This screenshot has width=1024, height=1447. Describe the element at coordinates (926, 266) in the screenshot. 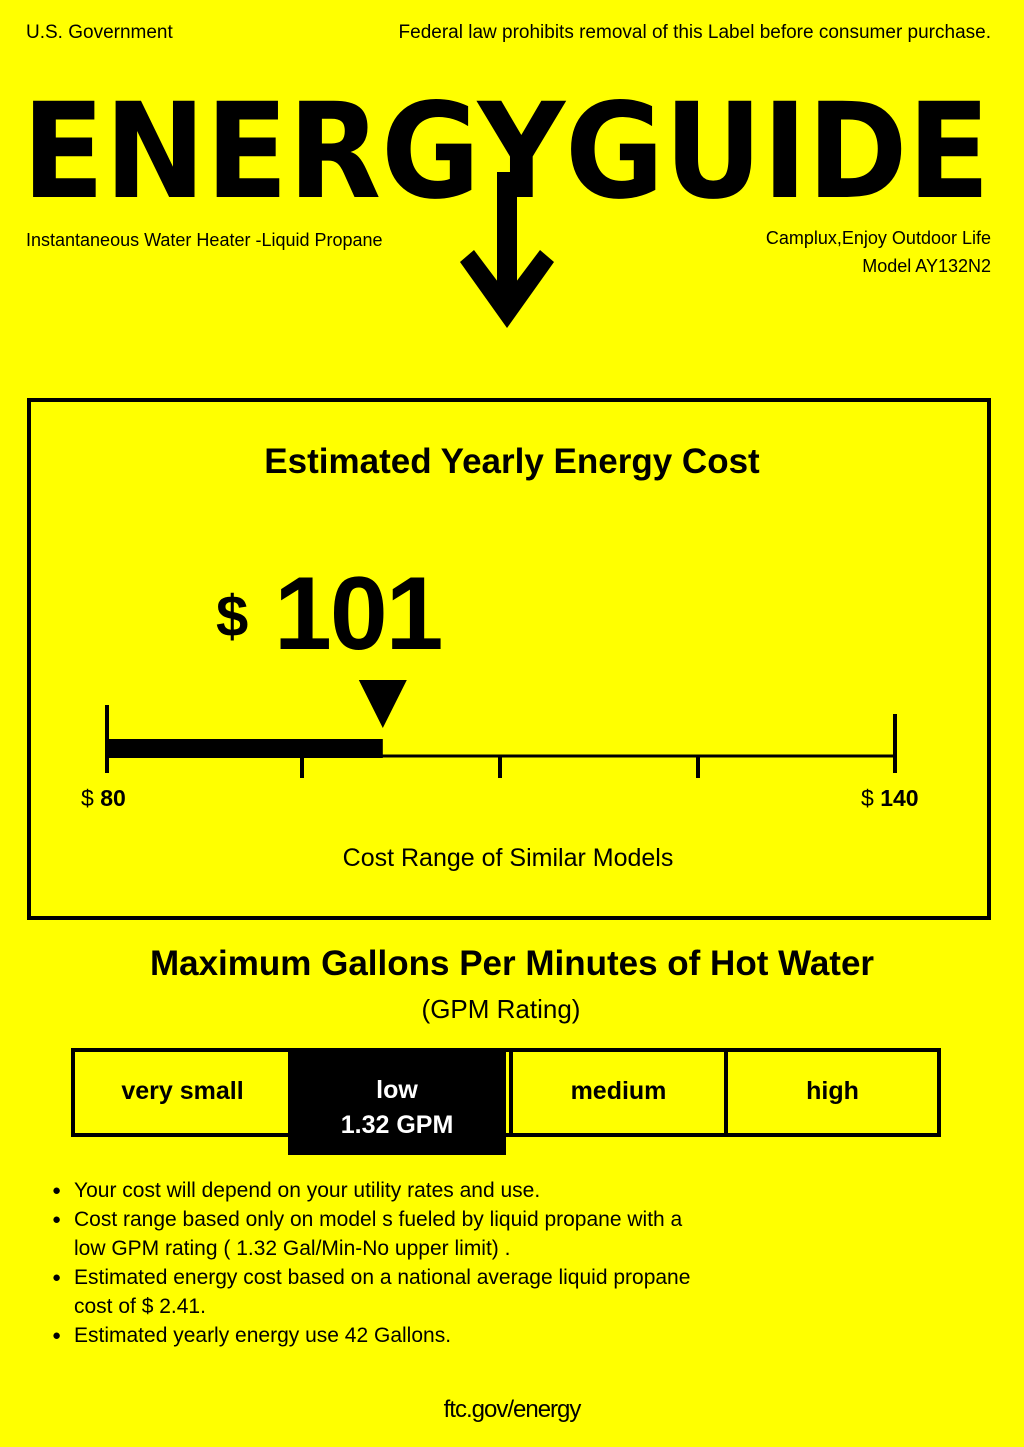

I see `model-number: Model AY132N2` at that location.